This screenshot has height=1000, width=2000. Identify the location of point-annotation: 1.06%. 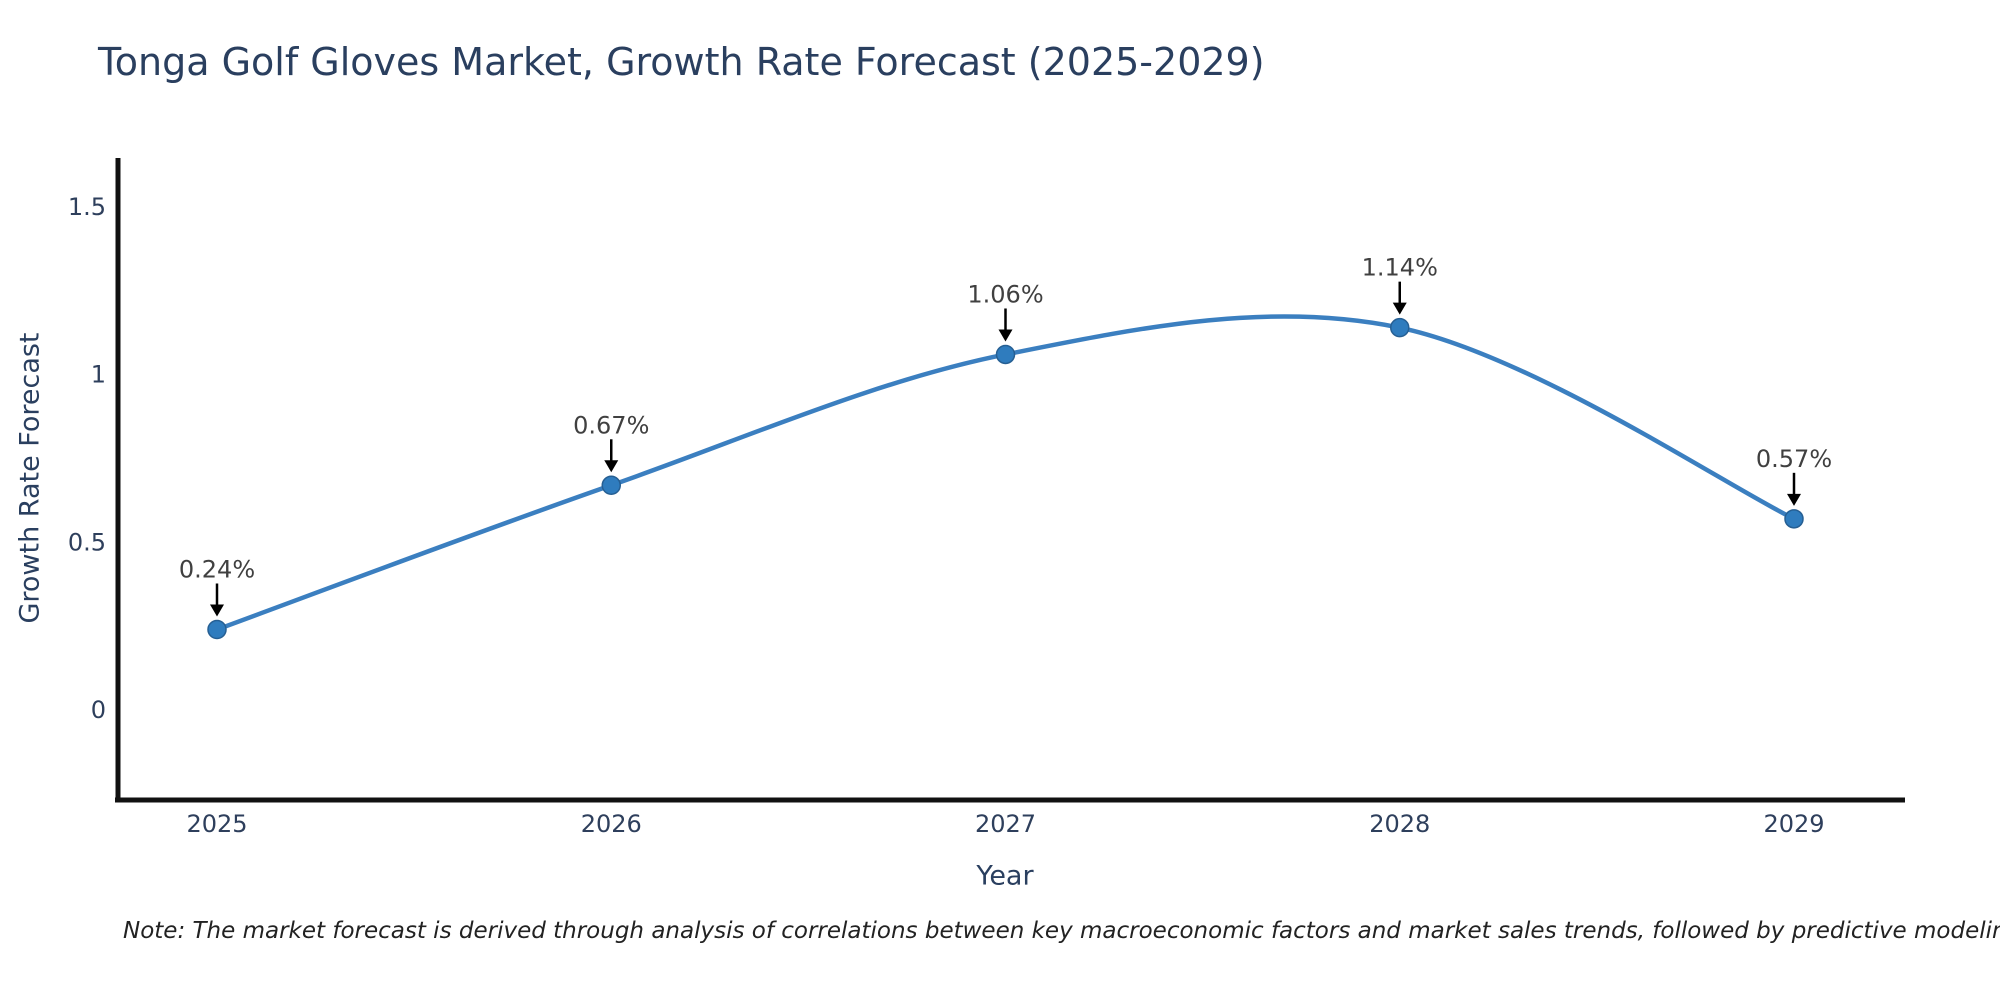
(1005, 294).